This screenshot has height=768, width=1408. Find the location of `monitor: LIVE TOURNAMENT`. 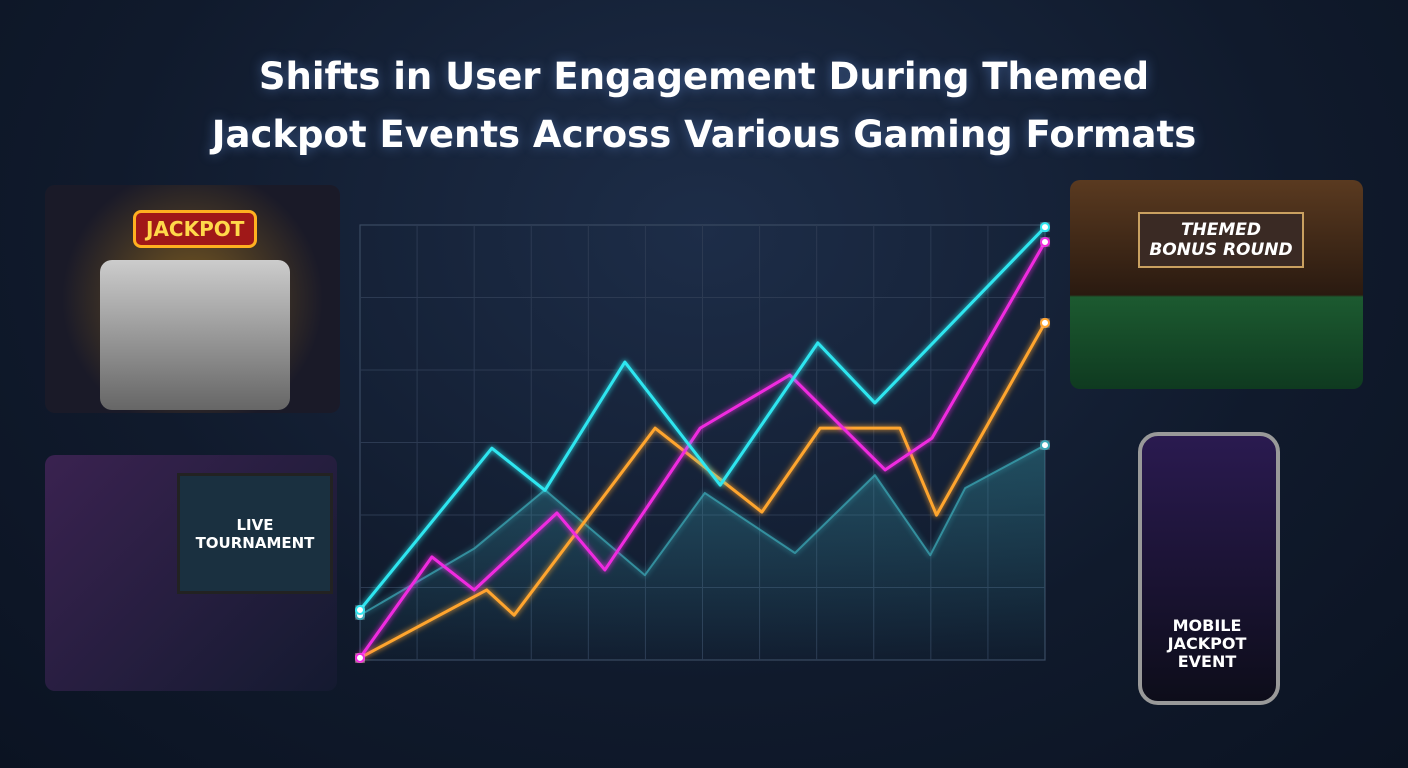

monitor: LIVE TOURNAMENT is located at coordinates (255, 533).